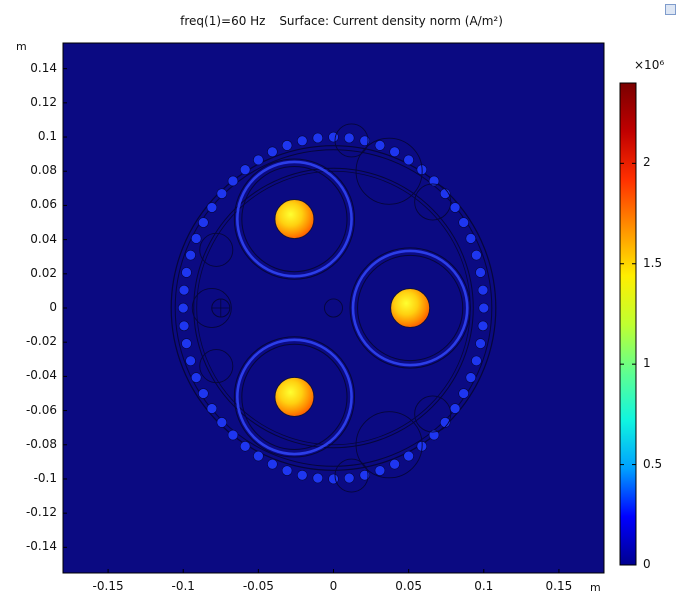 Image resolution: width=683 pixels, height=595 pixels. I want to click on colorbar-tick-label: 0.5, so click(653, 463).